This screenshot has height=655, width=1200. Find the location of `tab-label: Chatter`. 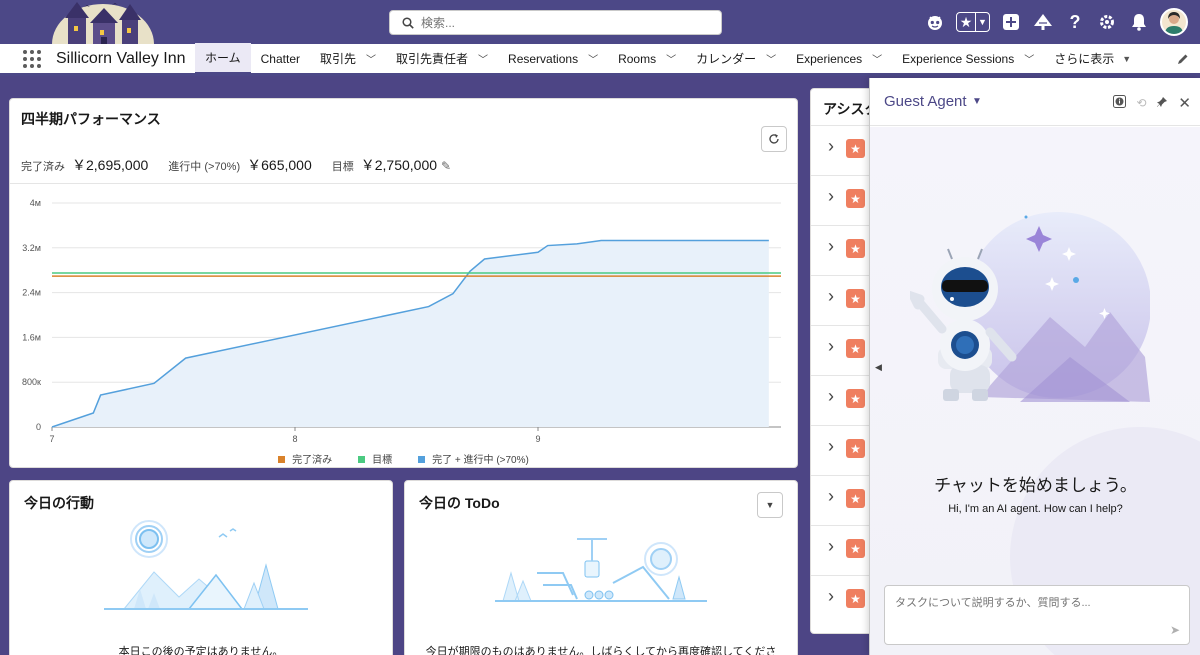

tab-label: Chatter is located at coordinates (280, 58).